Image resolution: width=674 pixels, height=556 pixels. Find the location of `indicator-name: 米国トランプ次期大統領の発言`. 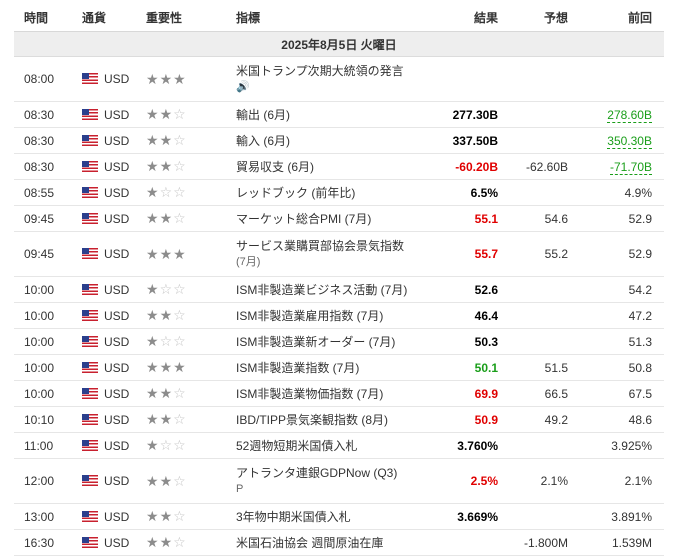

indicator-name: 米国トランプ次期大統領の発言 is located at coordinates (320, 71).